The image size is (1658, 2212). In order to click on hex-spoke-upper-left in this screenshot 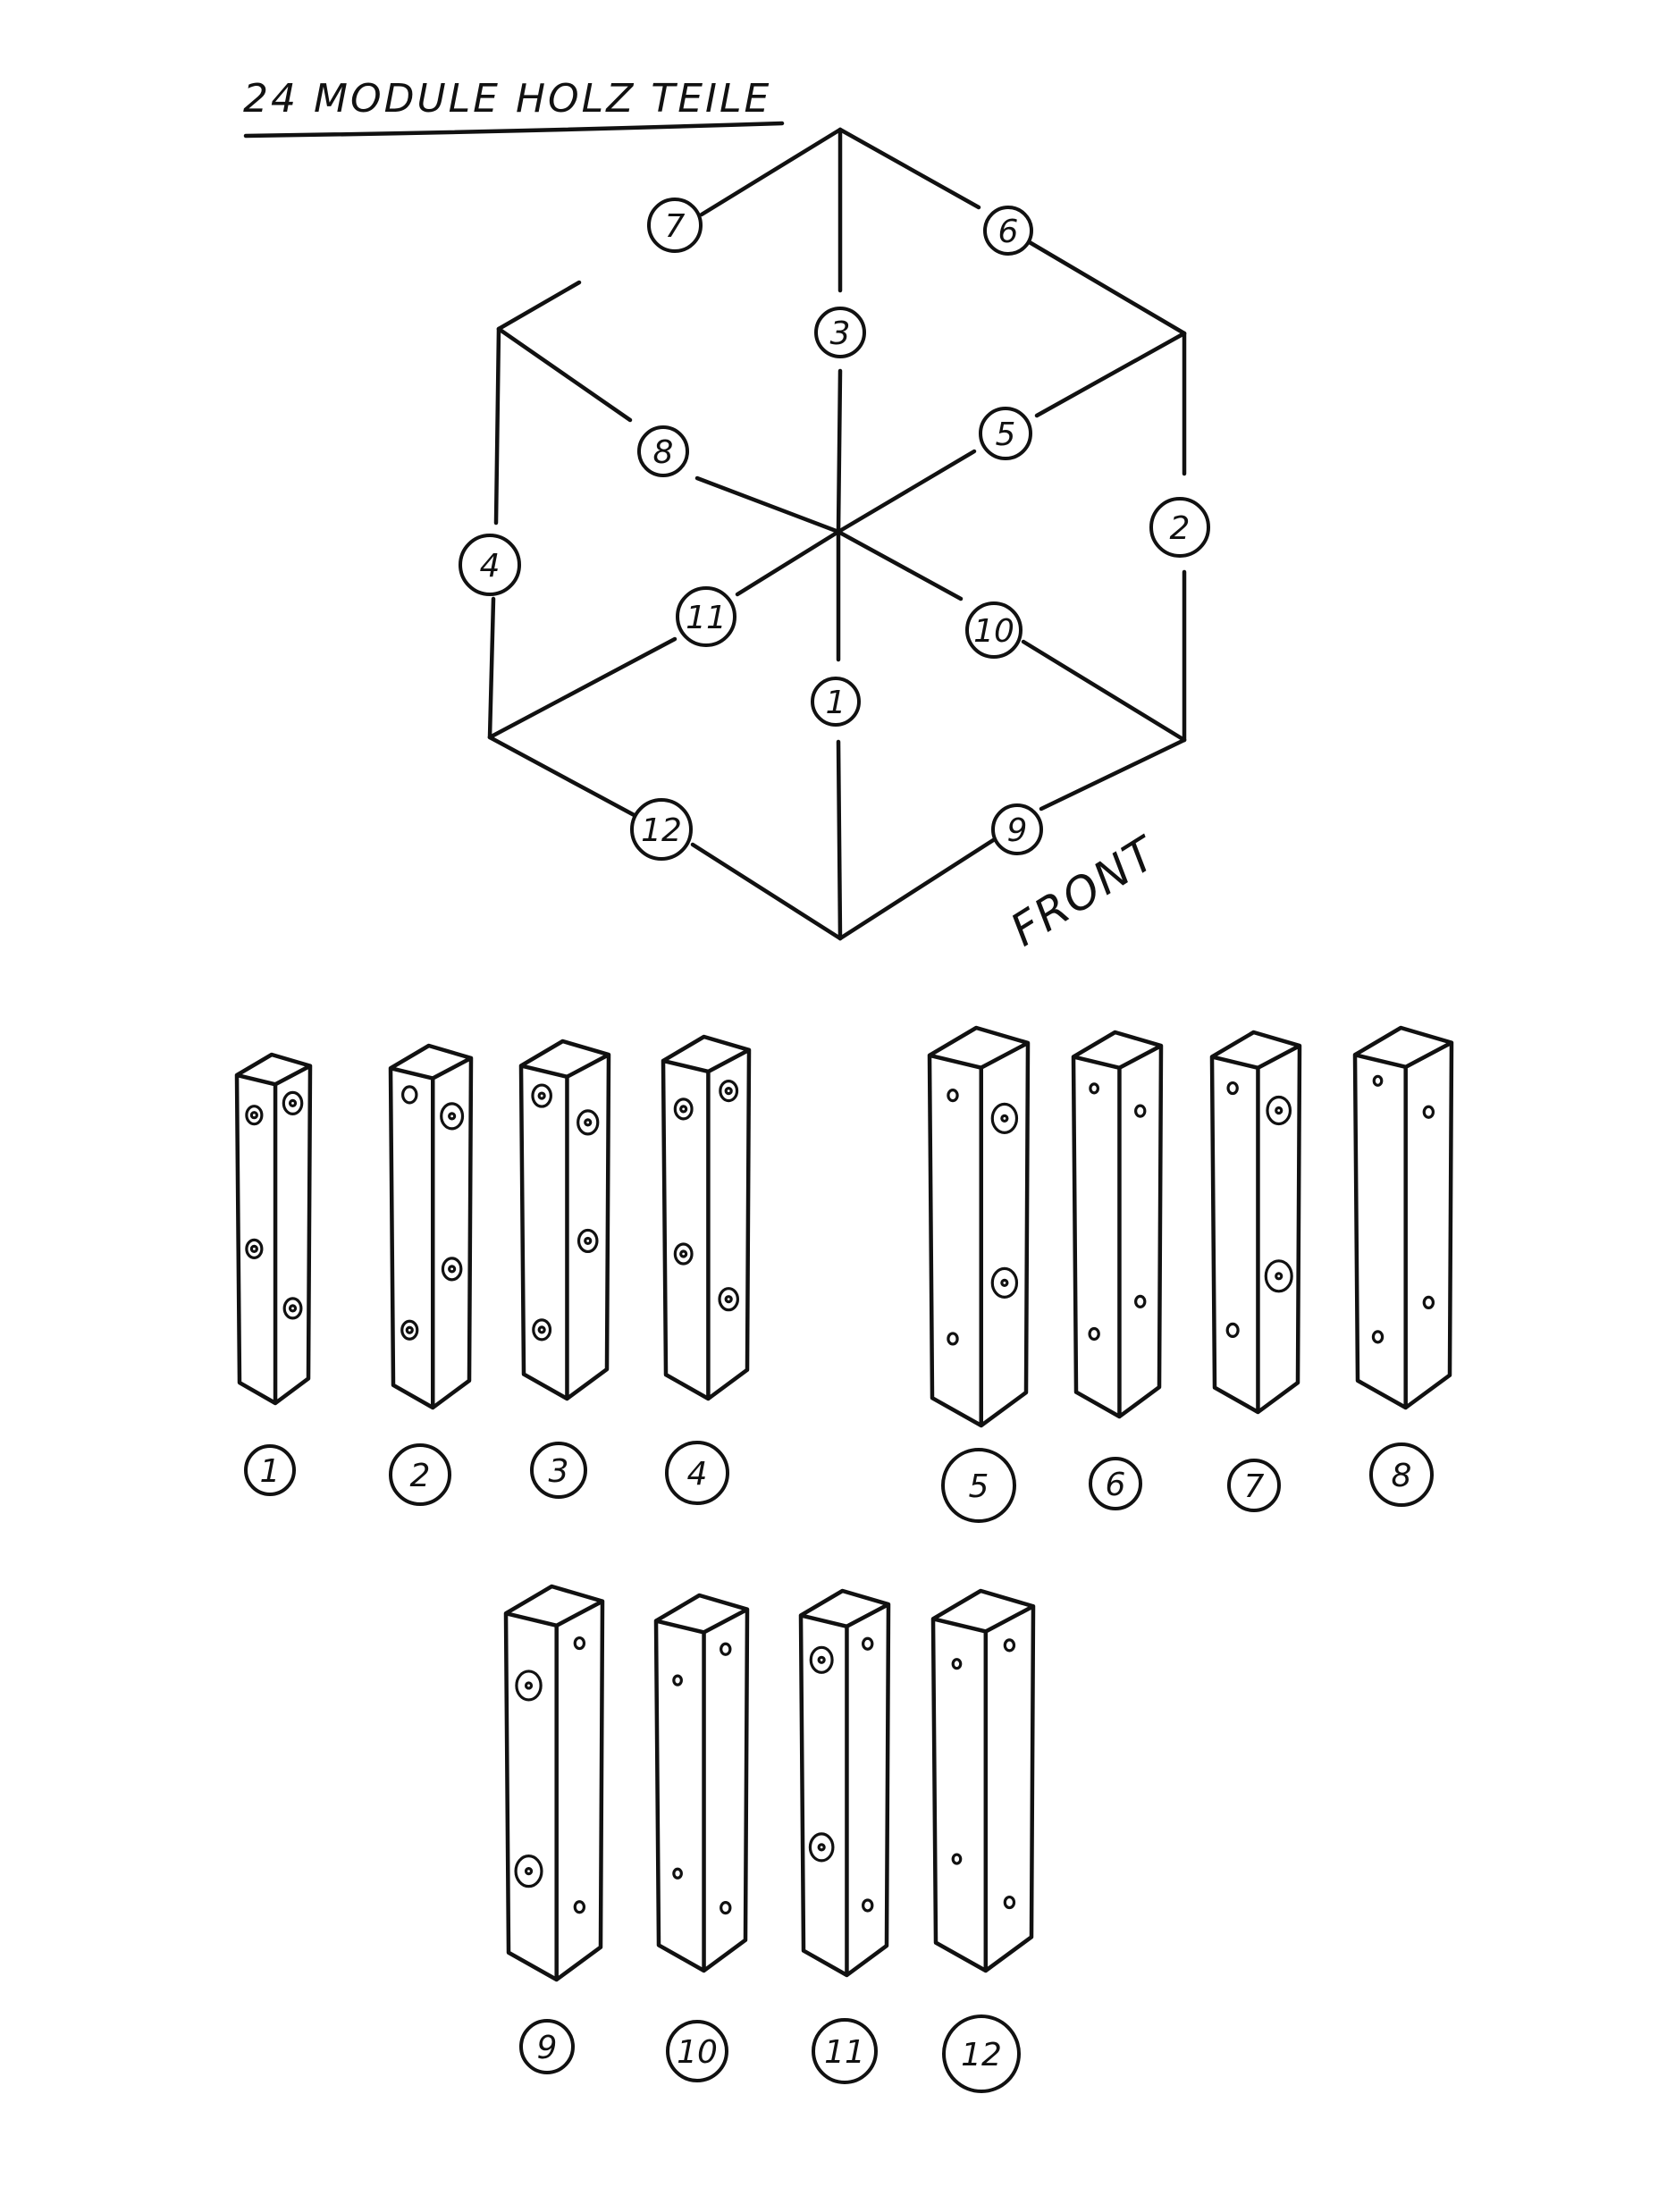, I will do `click(668, 430)`.